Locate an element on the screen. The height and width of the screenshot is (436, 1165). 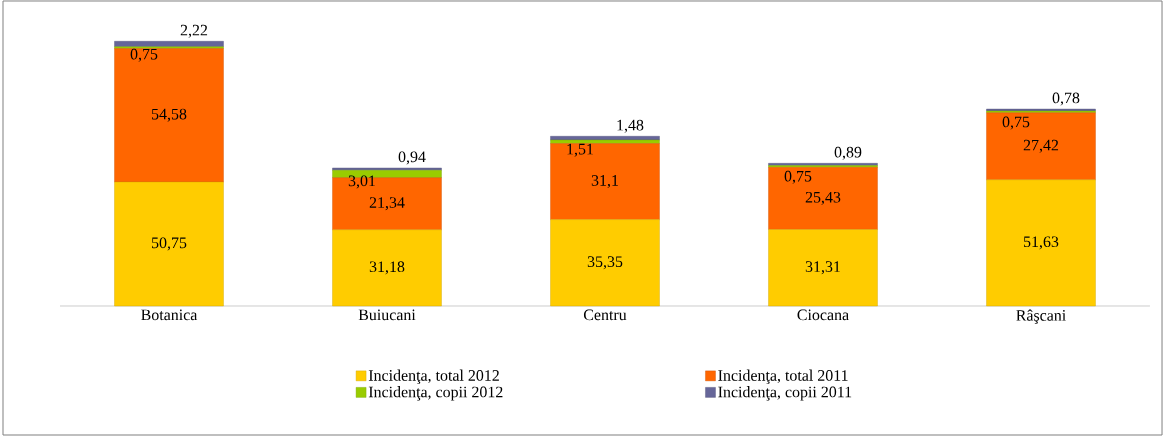
x-tick-label: Buiucani is located at coordinates (387, 315).